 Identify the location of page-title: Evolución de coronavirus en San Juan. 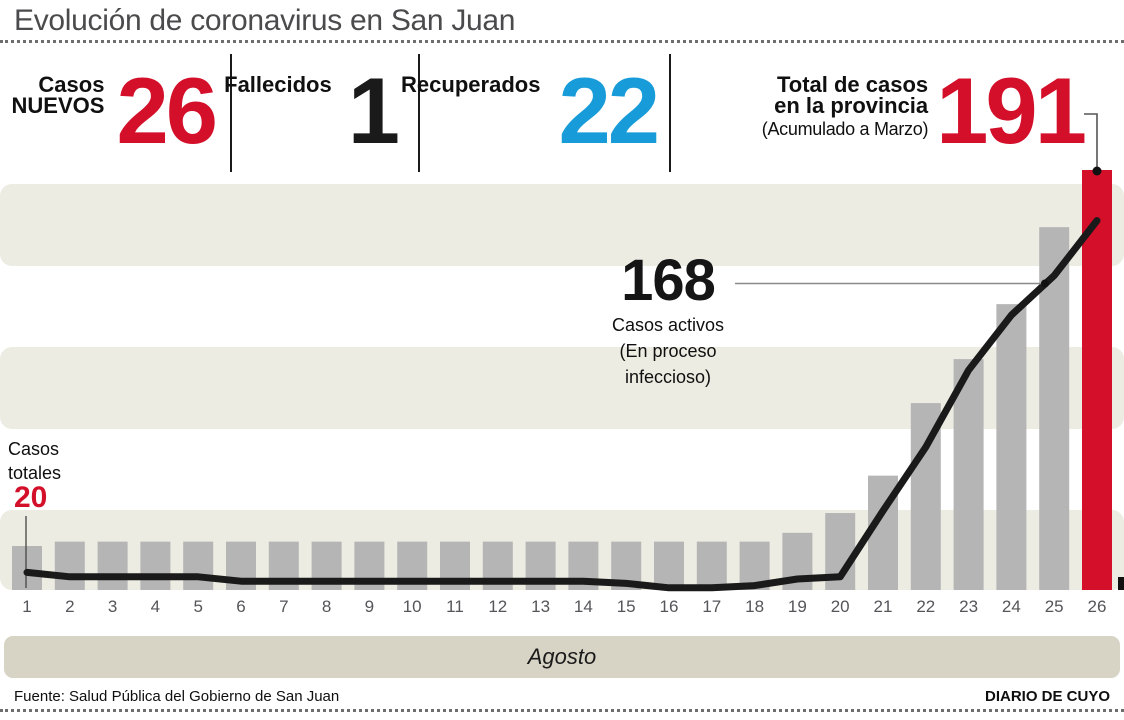
(265, 20).